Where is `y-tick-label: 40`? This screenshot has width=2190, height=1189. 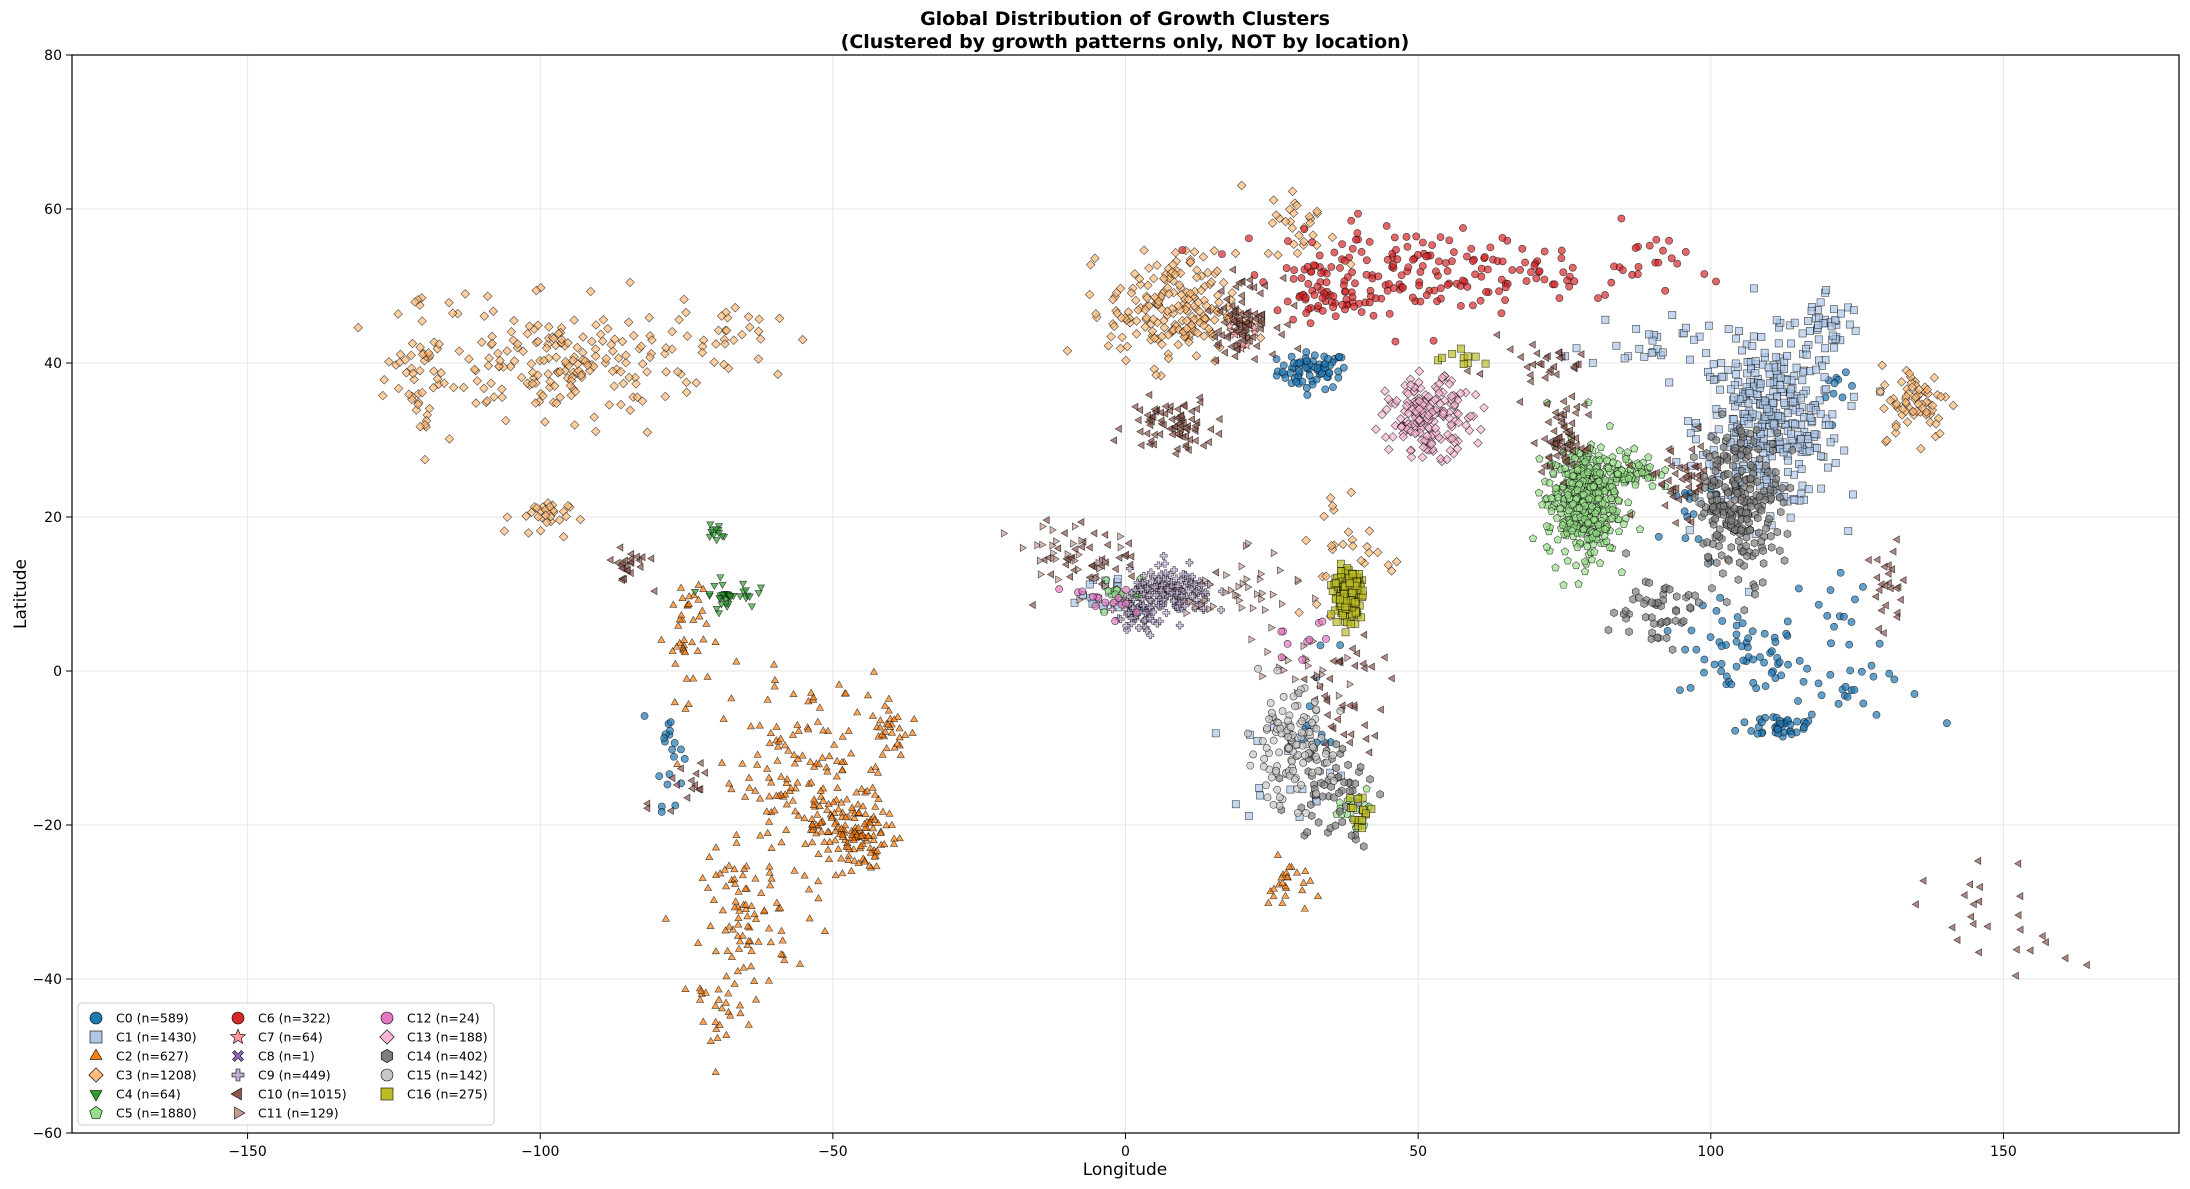
y-tick-label: 40 is located at coordinates (53, 364).